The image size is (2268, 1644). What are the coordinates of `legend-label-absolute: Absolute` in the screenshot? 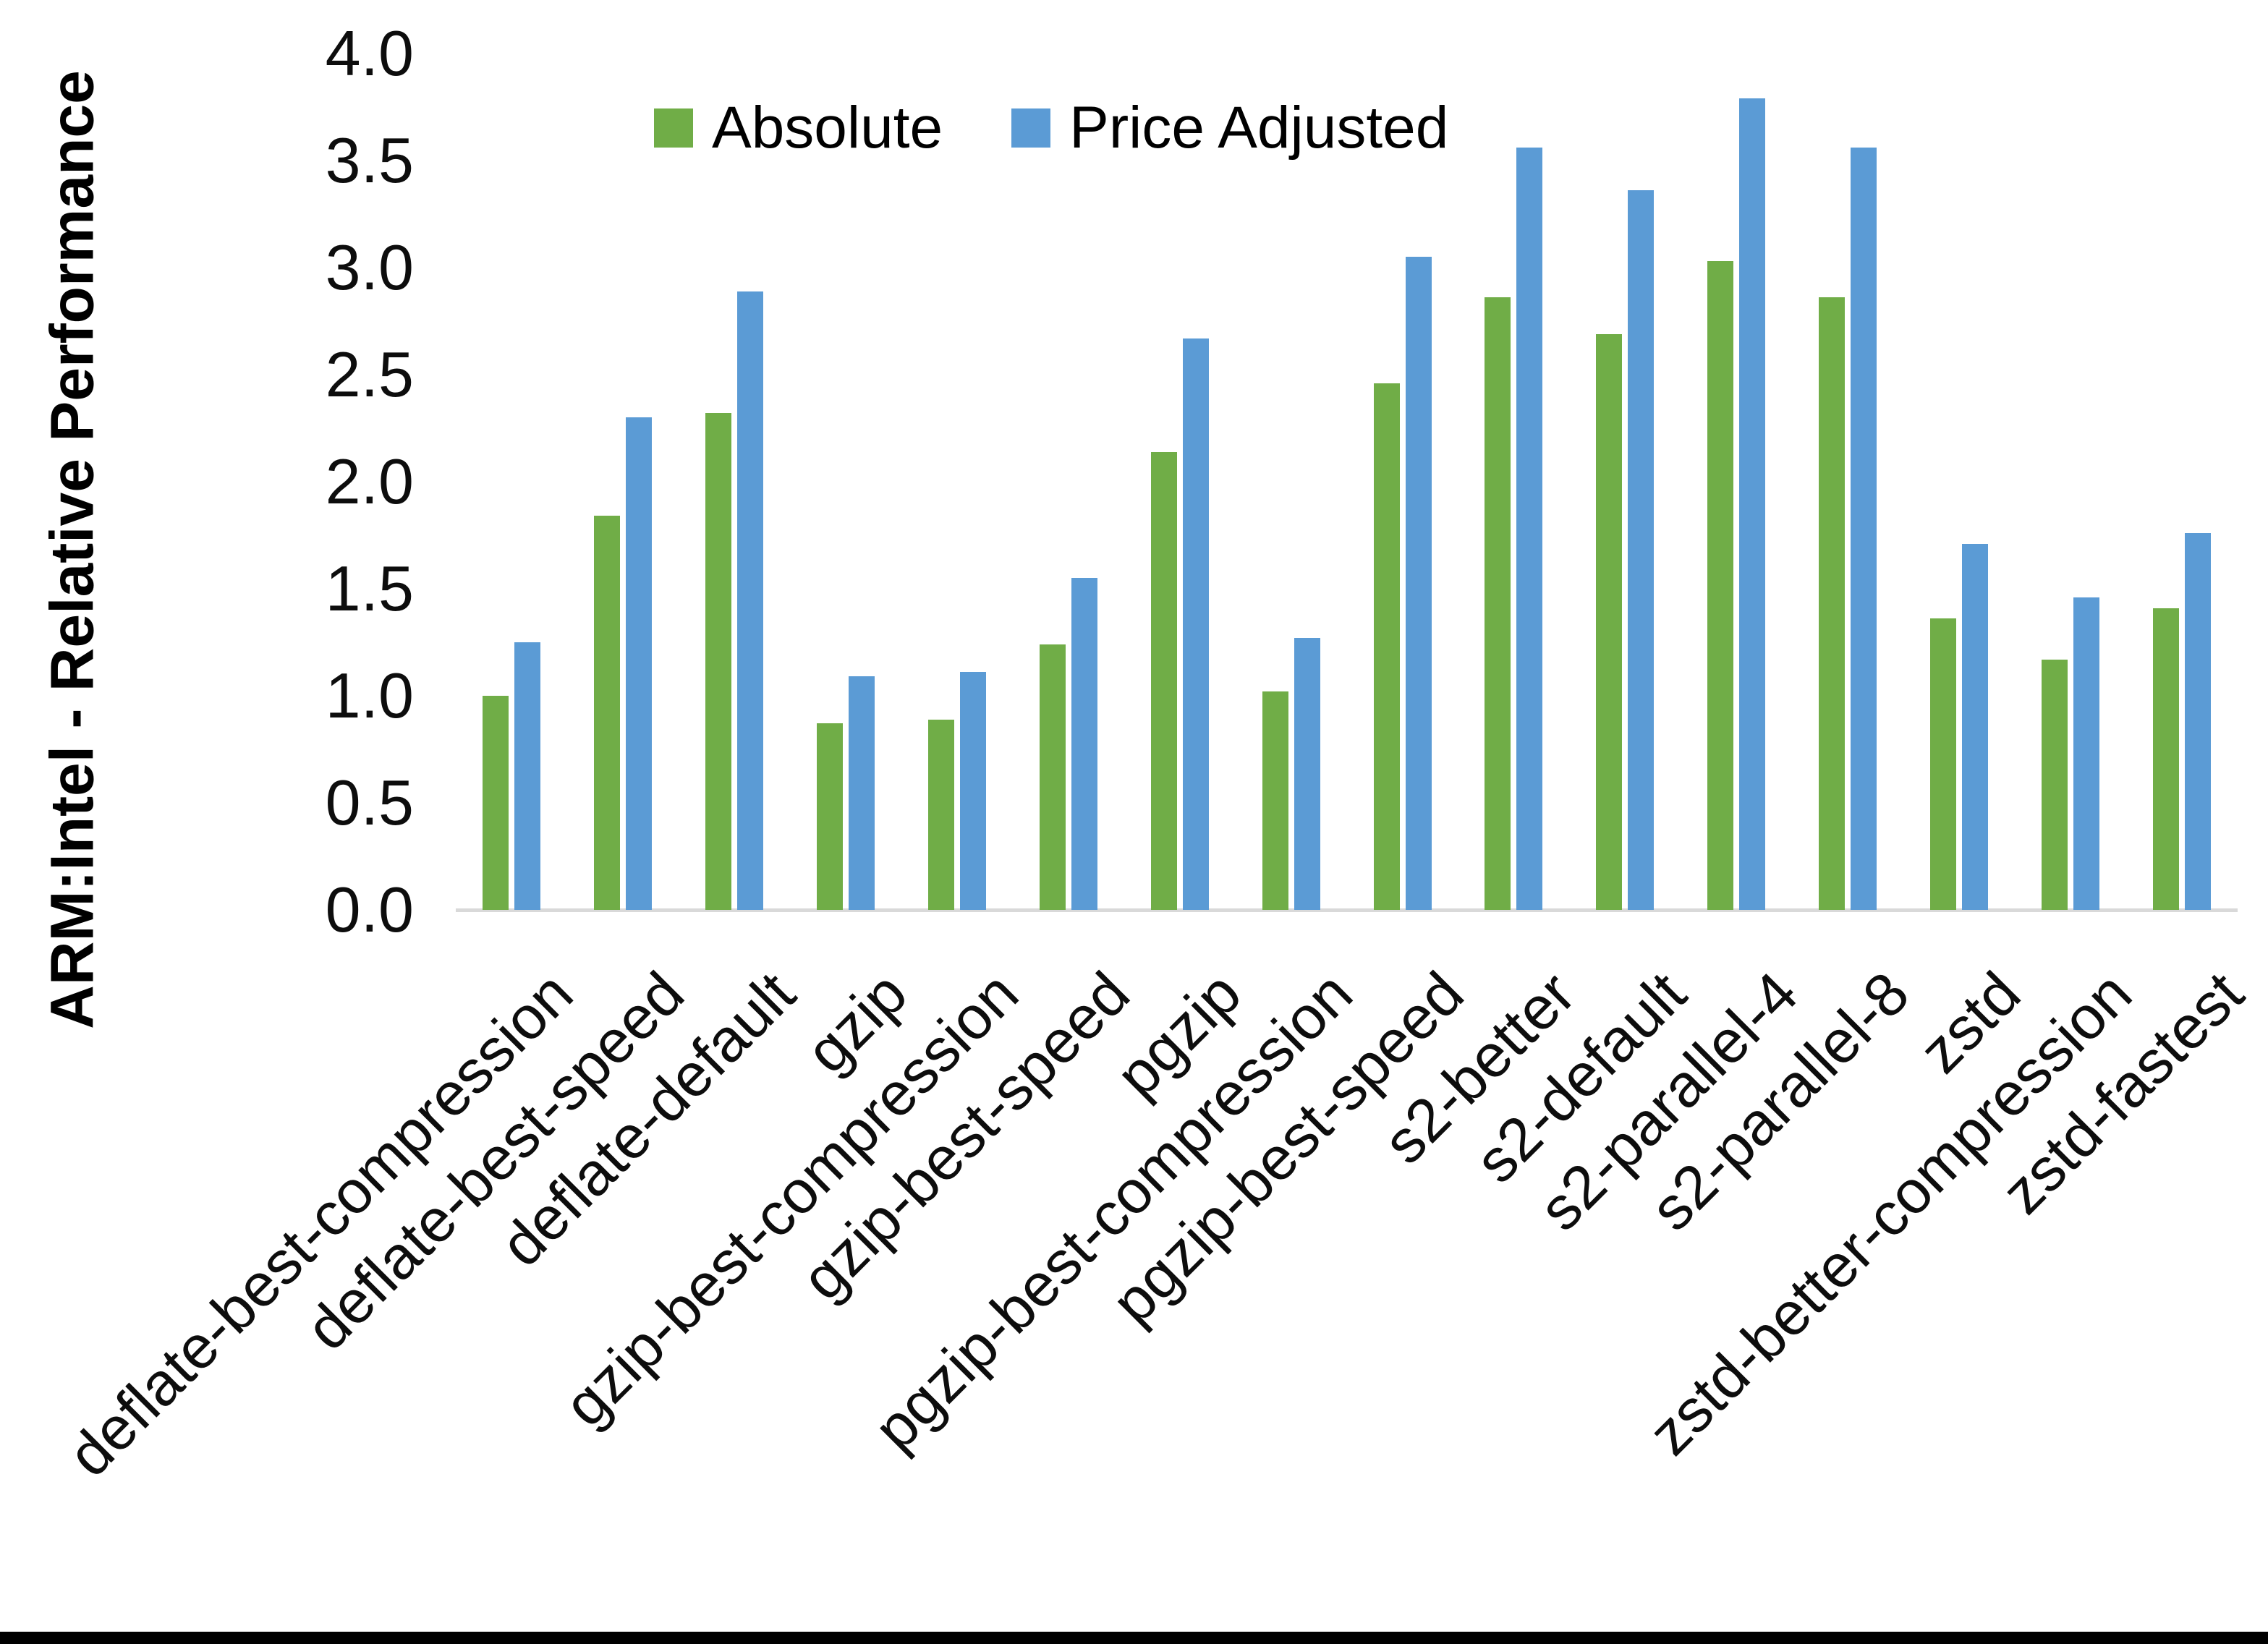 It's located at (827, 128).